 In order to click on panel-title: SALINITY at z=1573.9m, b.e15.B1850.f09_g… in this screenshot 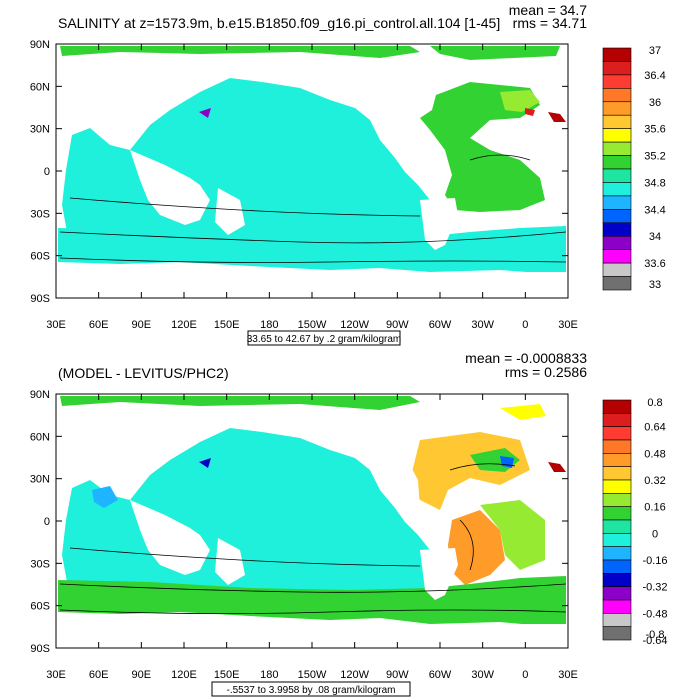, I will do `click(279, 23)`.